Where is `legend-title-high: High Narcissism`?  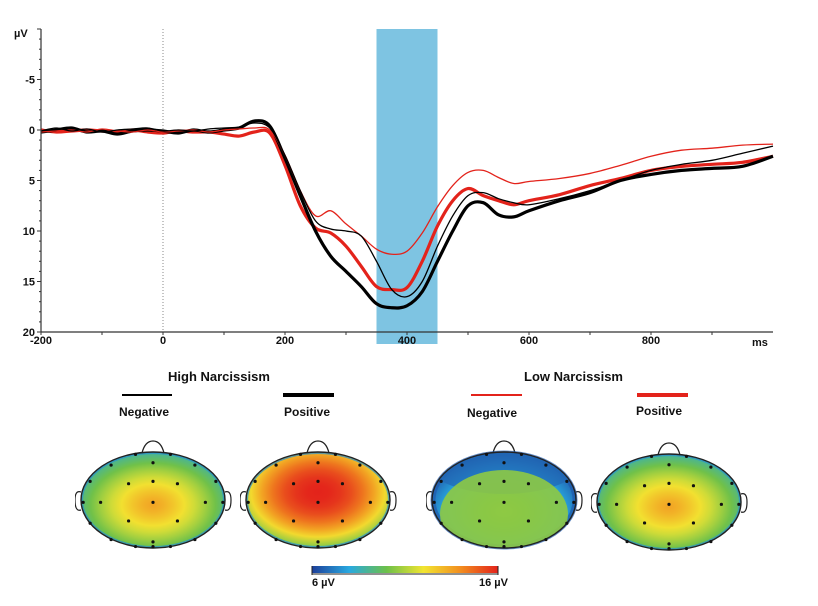
legend-title-high: High Narcissism is located at coordinates (219, 376).